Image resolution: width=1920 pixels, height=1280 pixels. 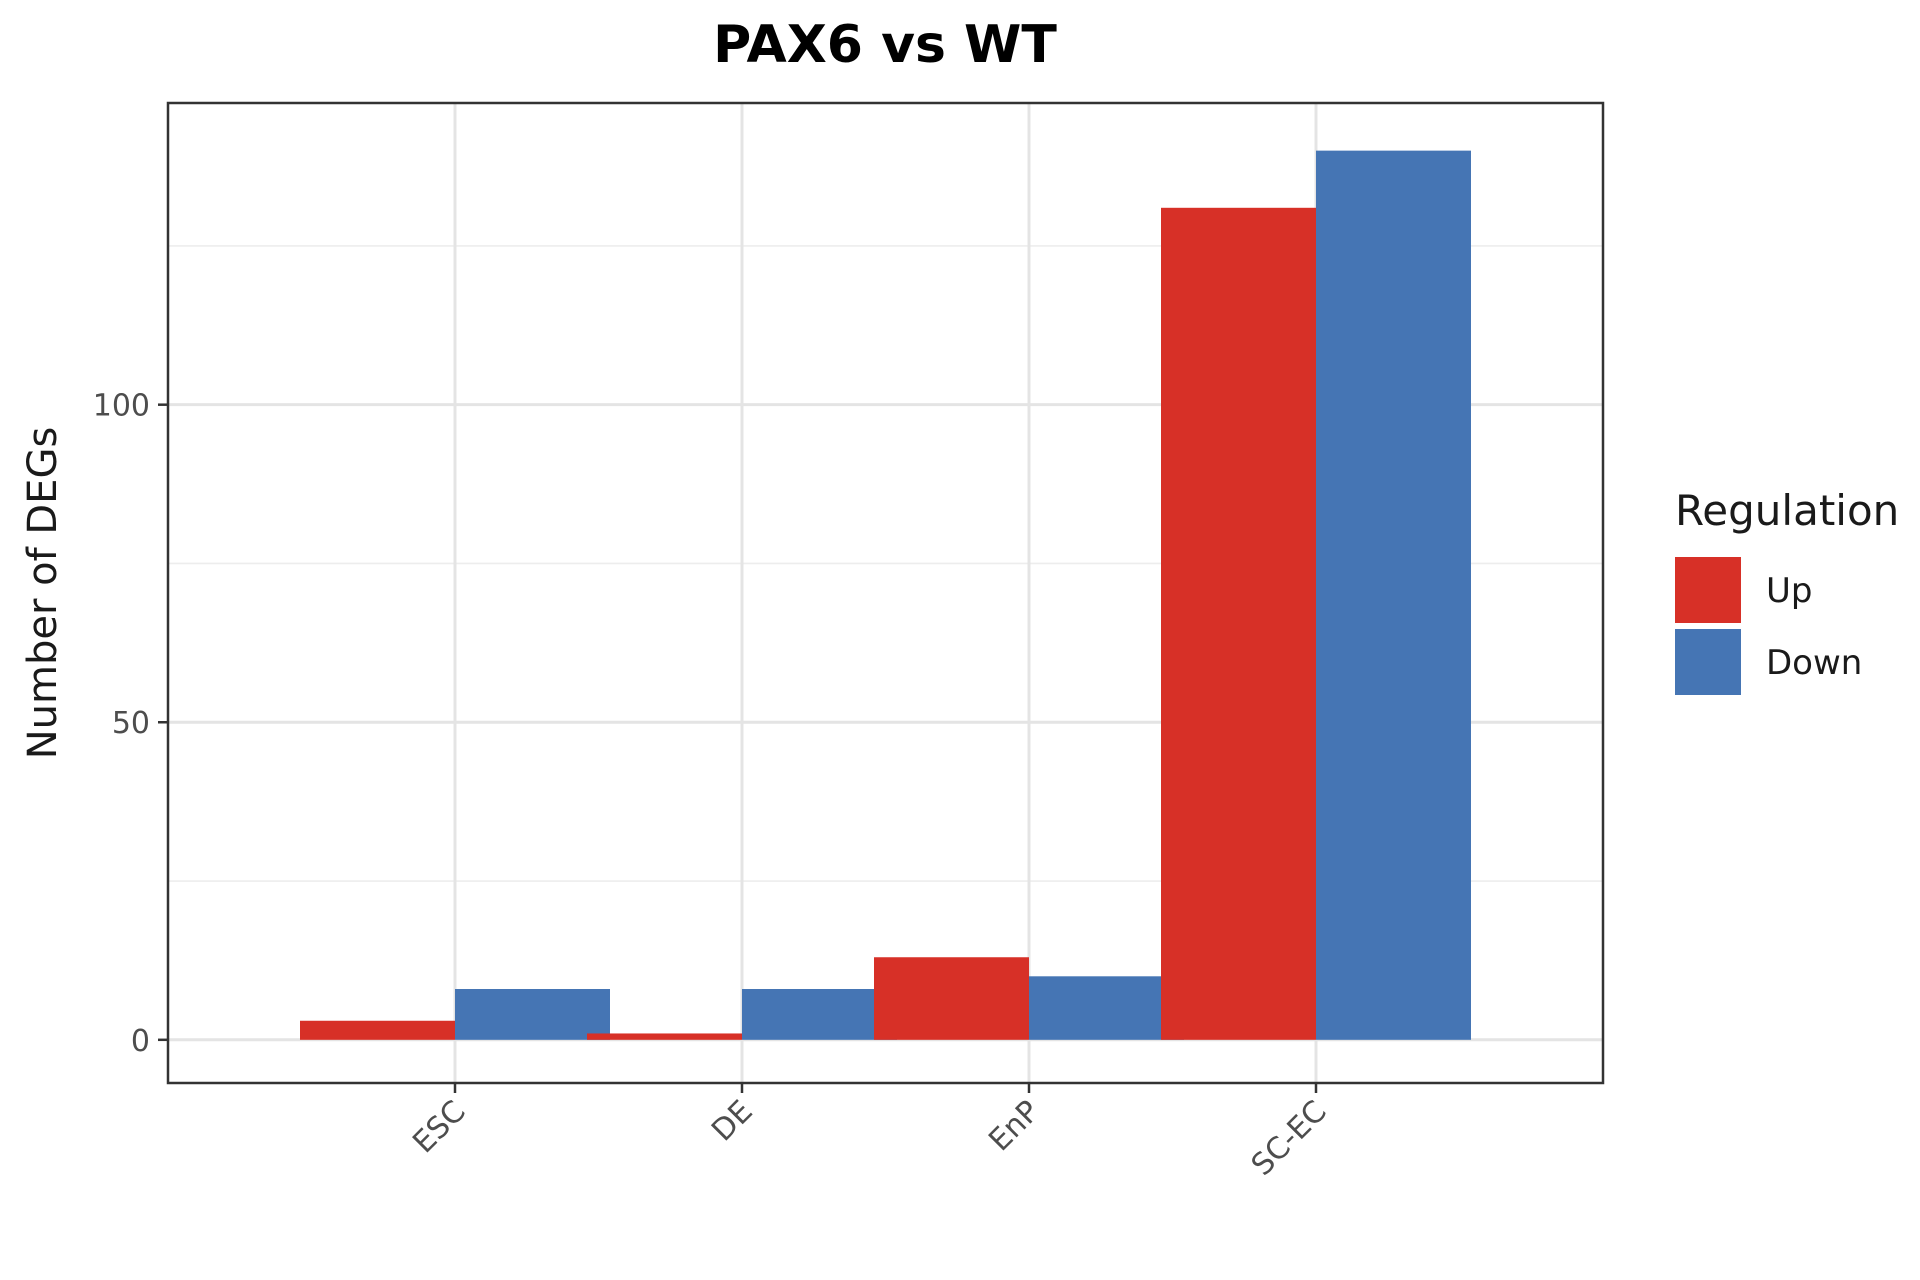 I want to click on y-tick-label: 0, so click(x=140, y=1041).